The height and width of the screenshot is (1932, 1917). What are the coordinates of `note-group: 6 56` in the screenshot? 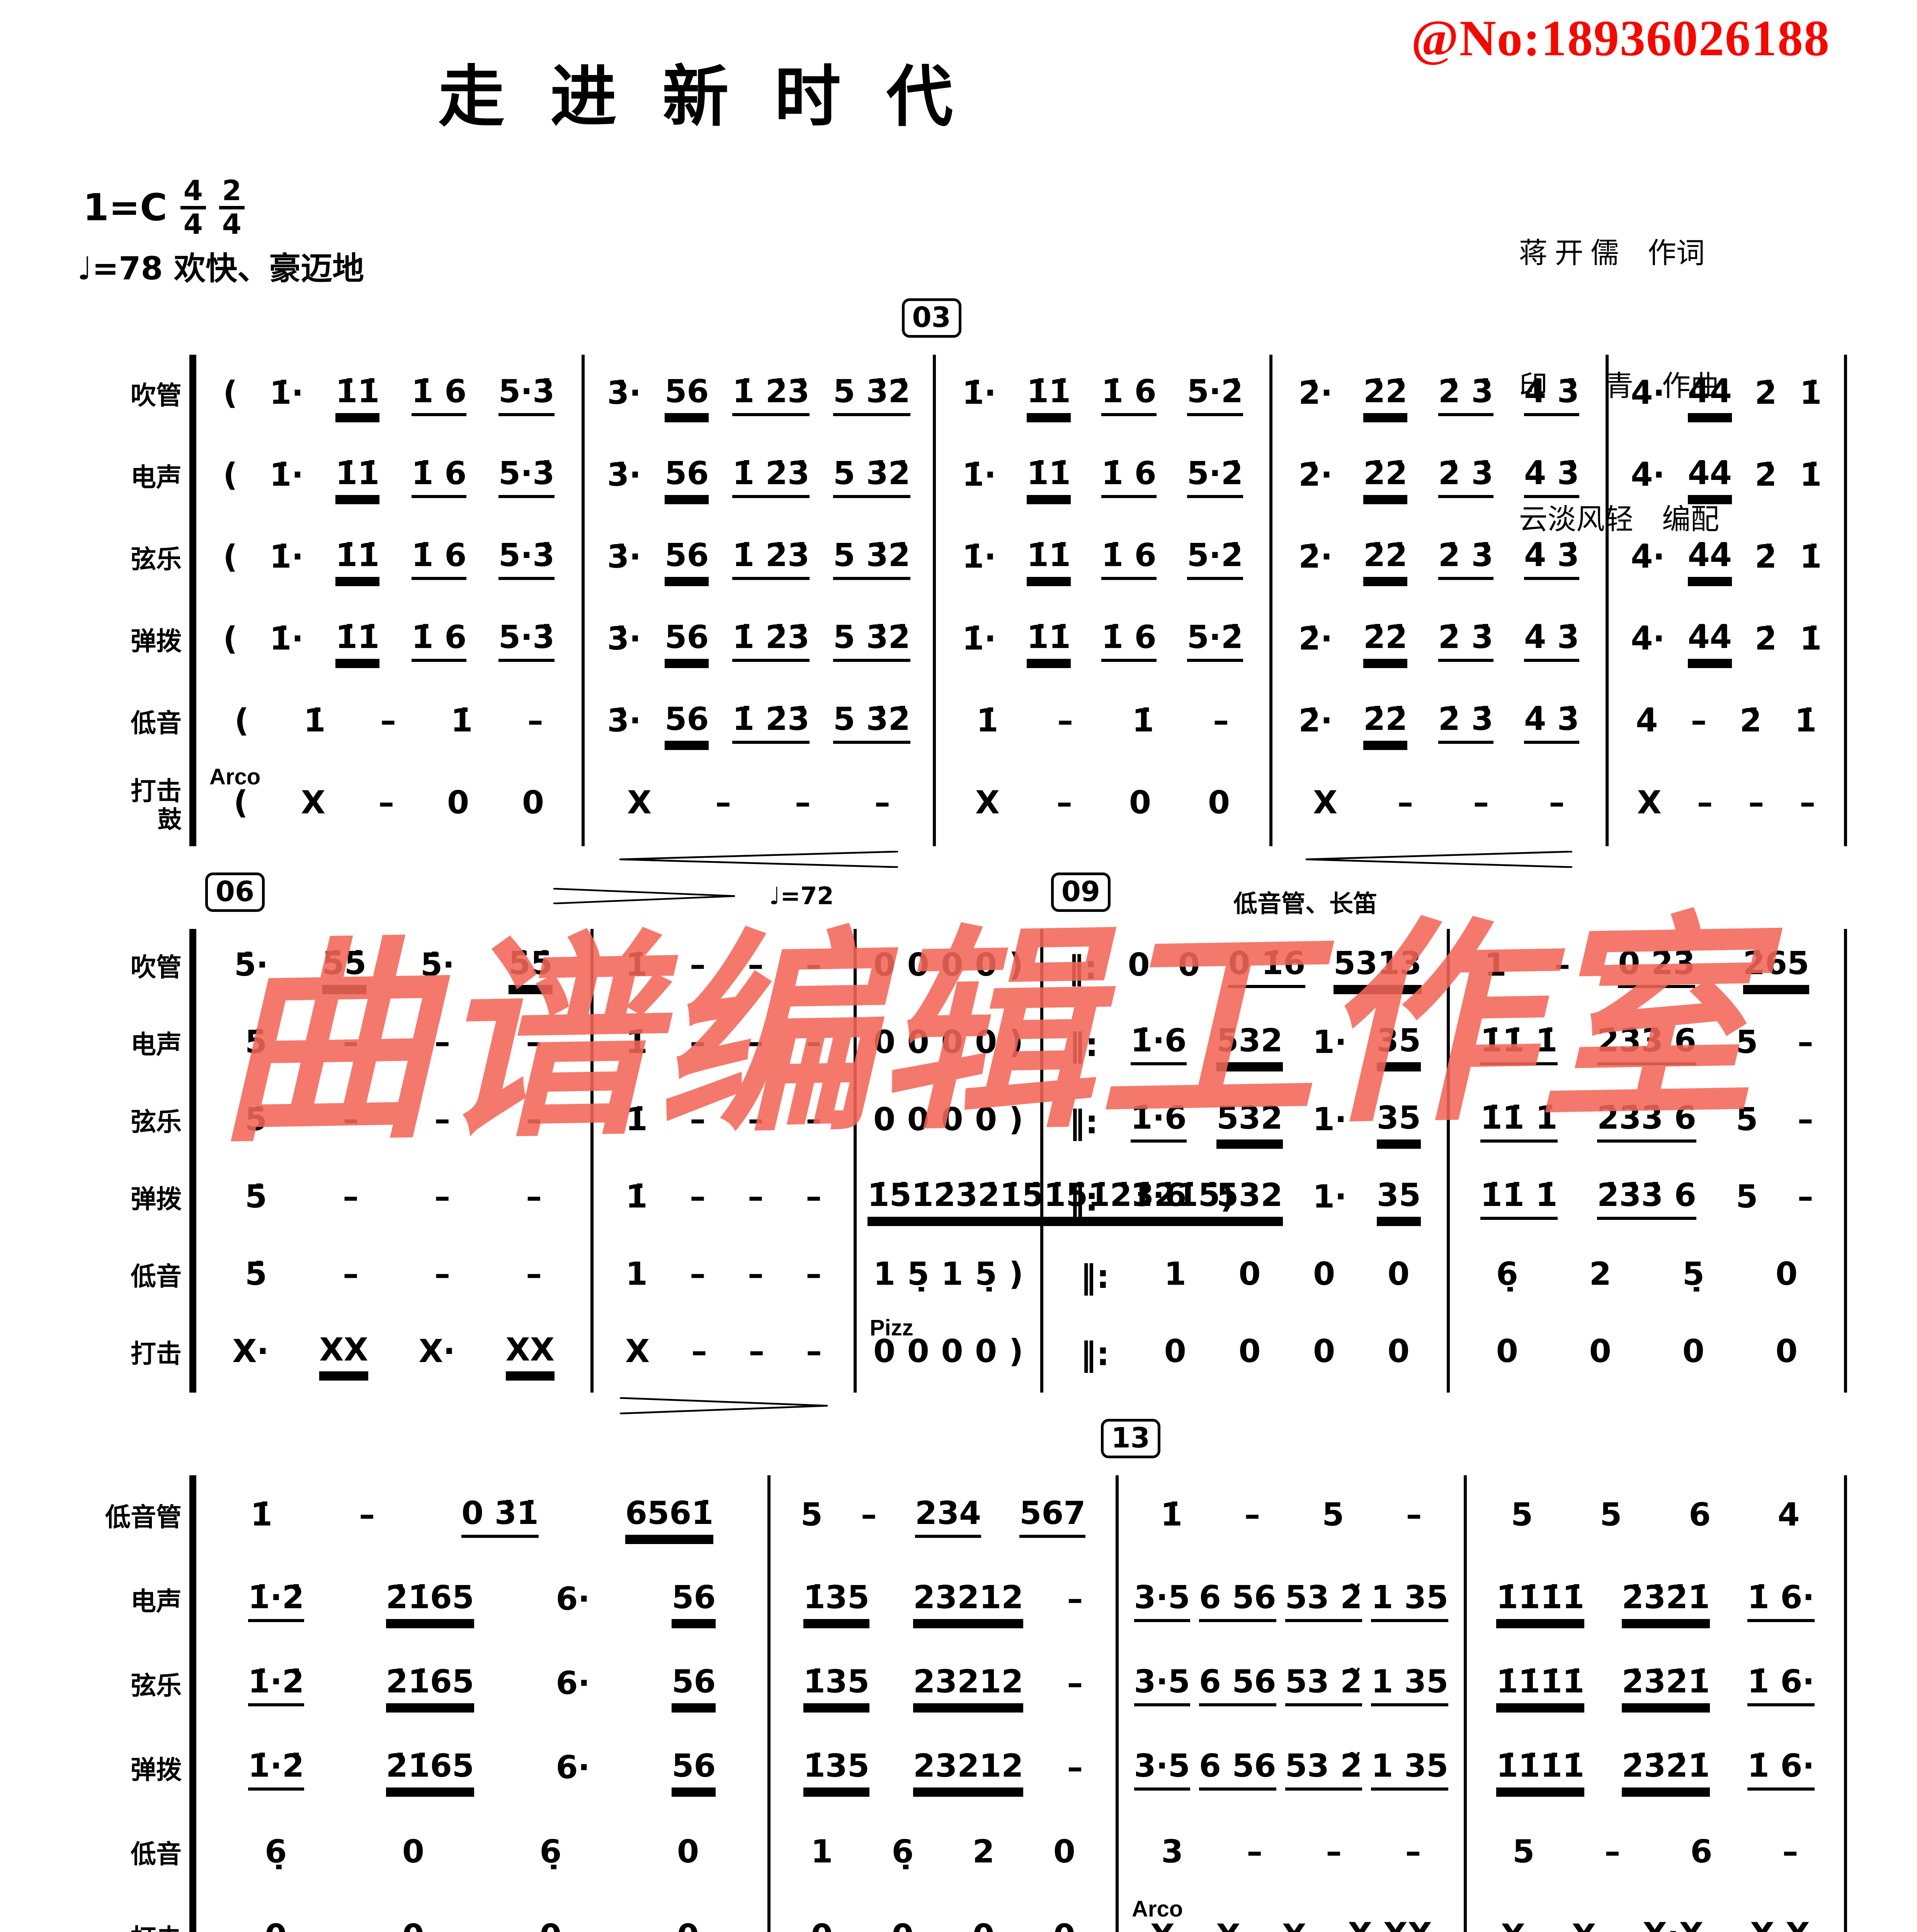 It's located at (1237, 1601).